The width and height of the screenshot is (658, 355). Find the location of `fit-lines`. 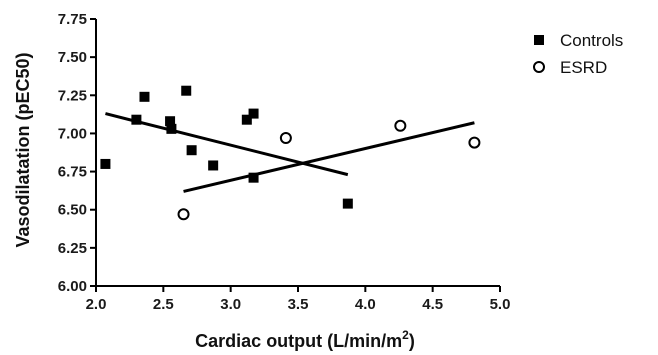

fit-lines is located at coordinates (290, 152).